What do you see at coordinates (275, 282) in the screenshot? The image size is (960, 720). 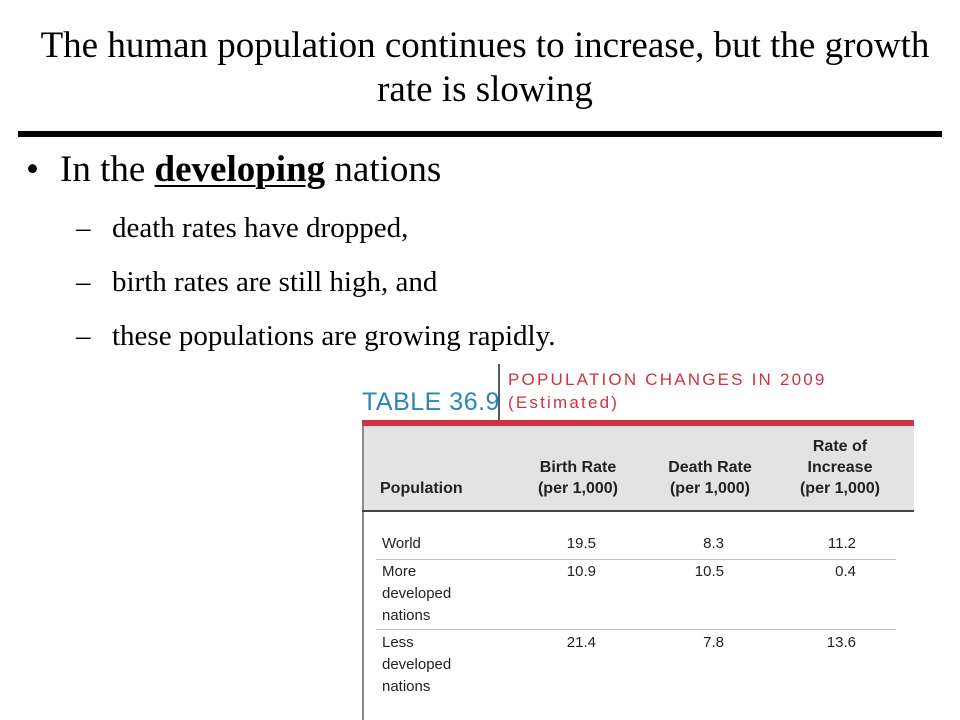 I see `subpoint-text: birth rates are still high, and` at bounding box center [275, 282].